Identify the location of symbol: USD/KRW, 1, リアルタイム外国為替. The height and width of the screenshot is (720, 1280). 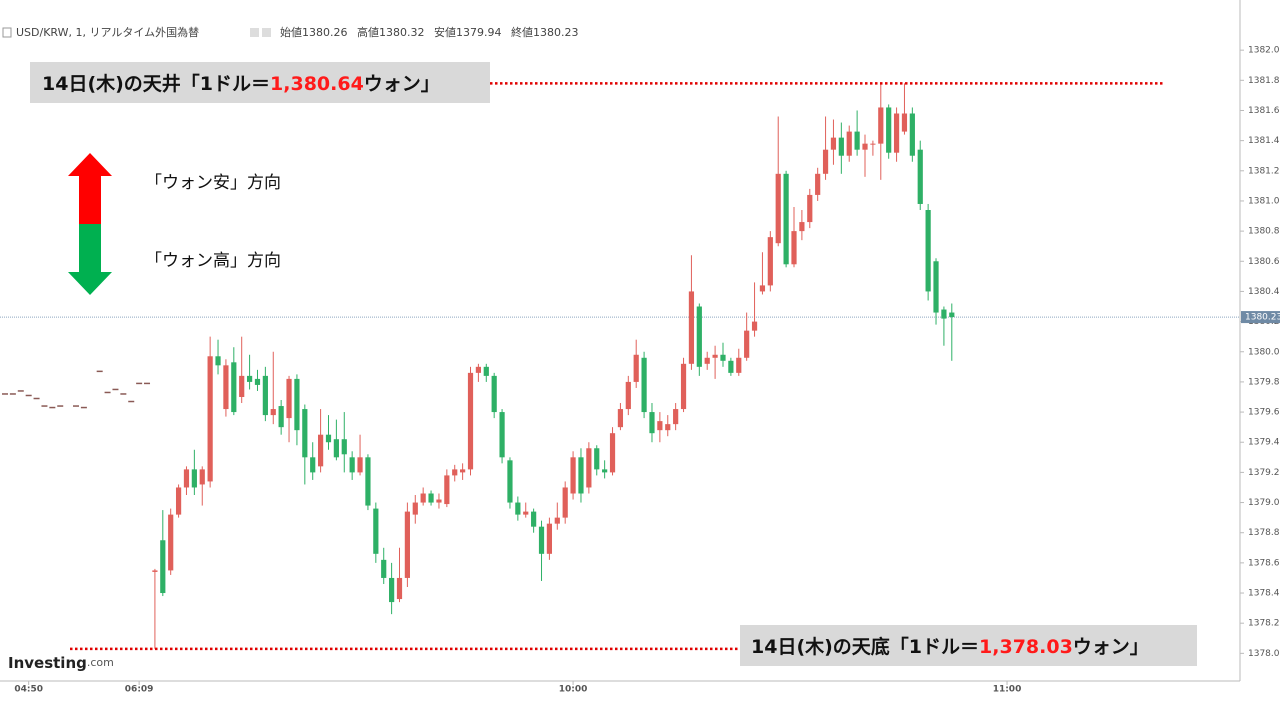
(107, 32).